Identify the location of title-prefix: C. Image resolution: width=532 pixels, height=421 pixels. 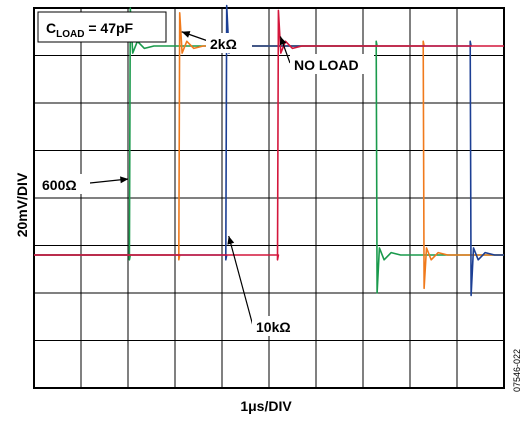
(51, 28).